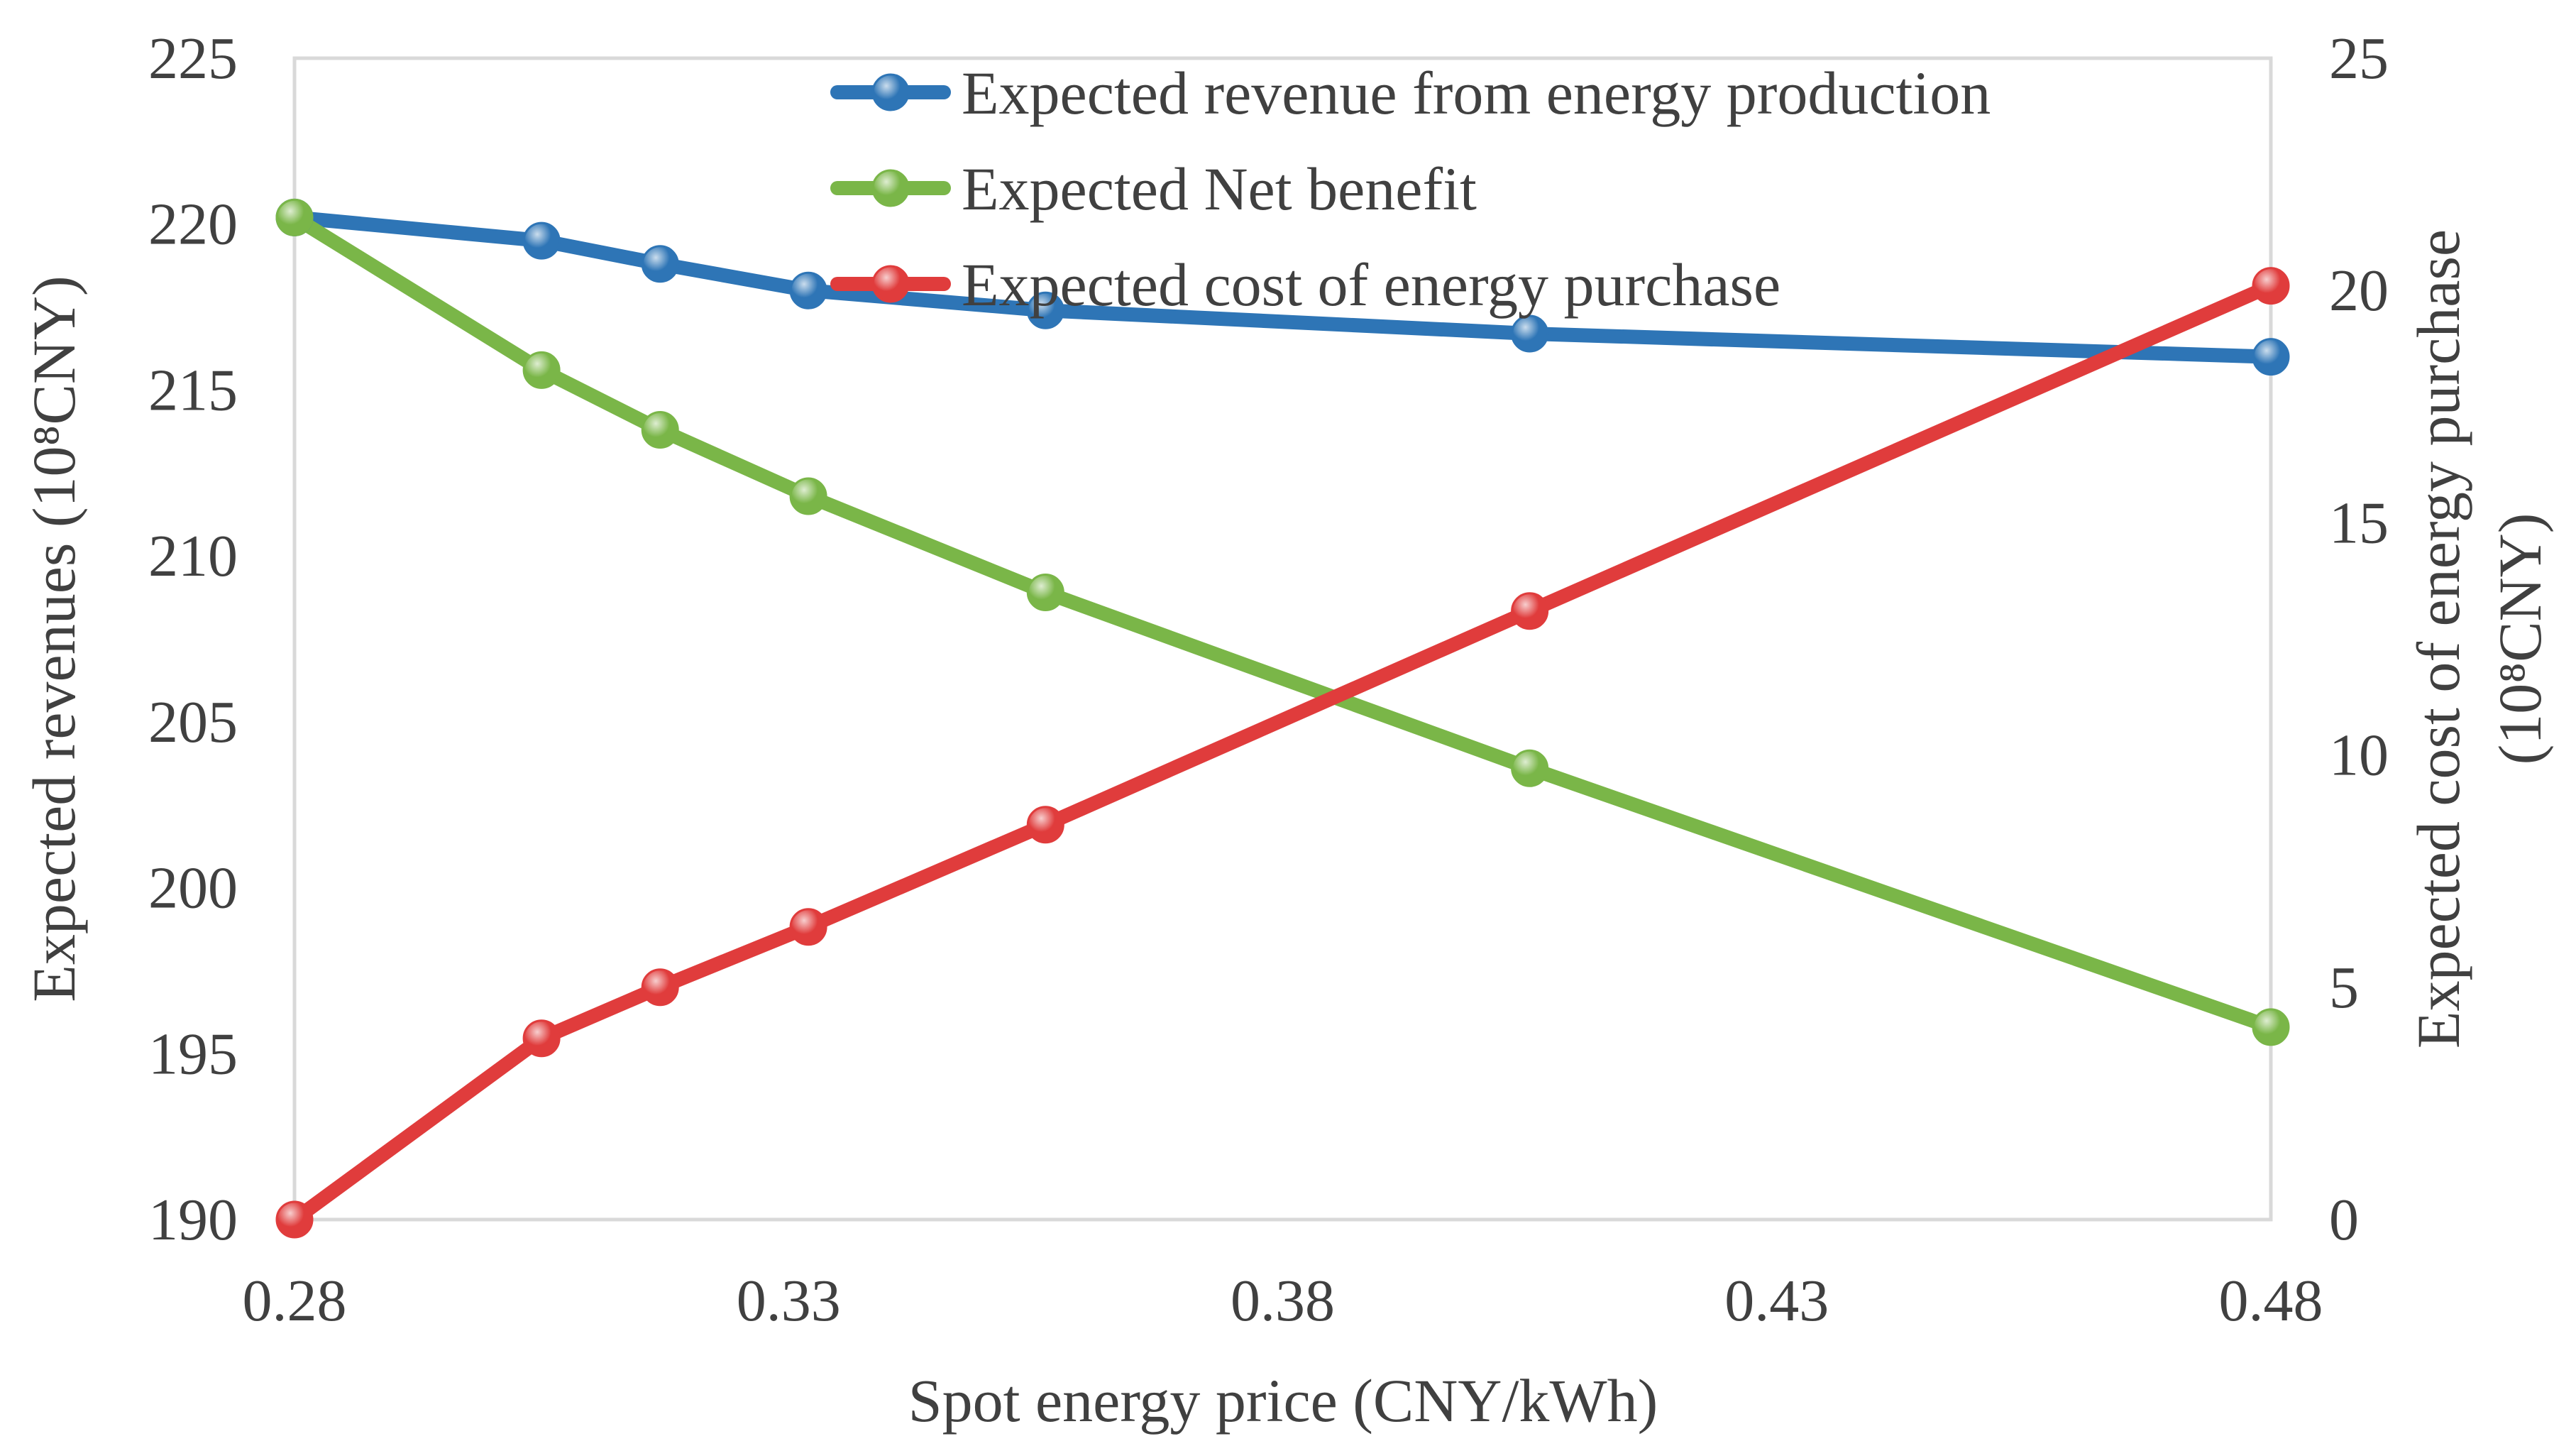  What do you see at coordinates (1219, 189) in the screenshot?
I see `legend-label-2: Expected Net benefit` at bounding box center [1219, 189].